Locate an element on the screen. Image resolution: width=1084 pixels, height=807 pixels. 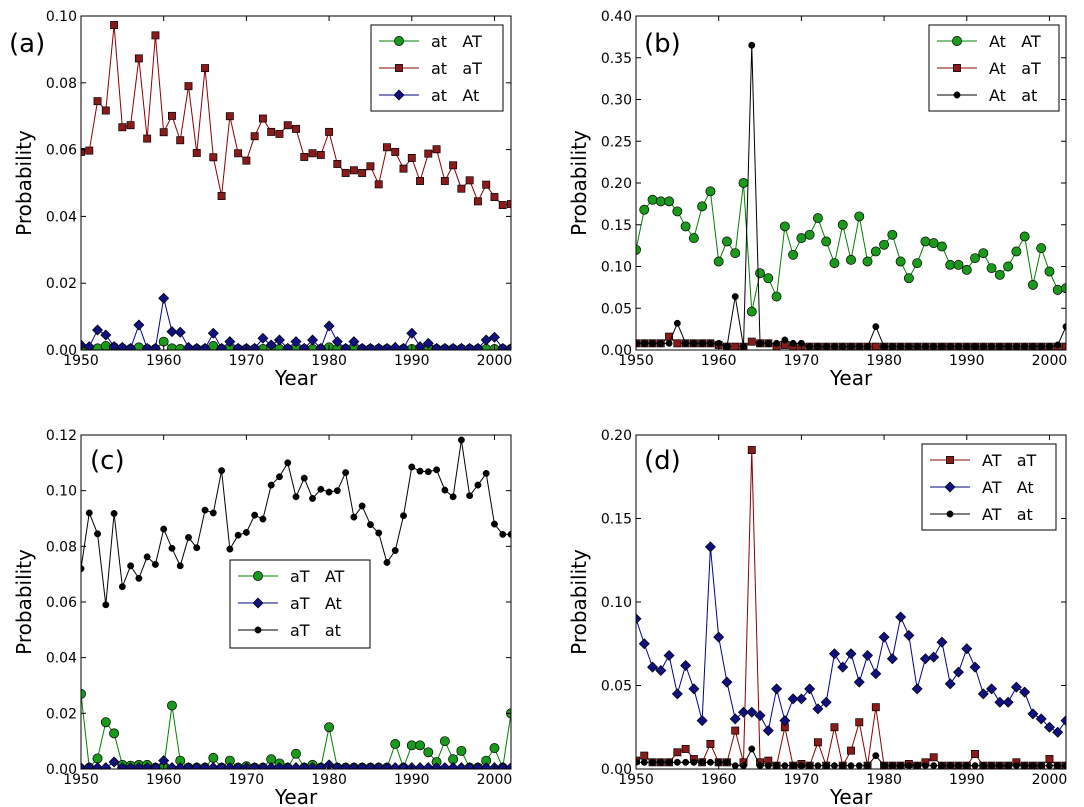
x-axis-label: Year is located at coordinates (851, 796).